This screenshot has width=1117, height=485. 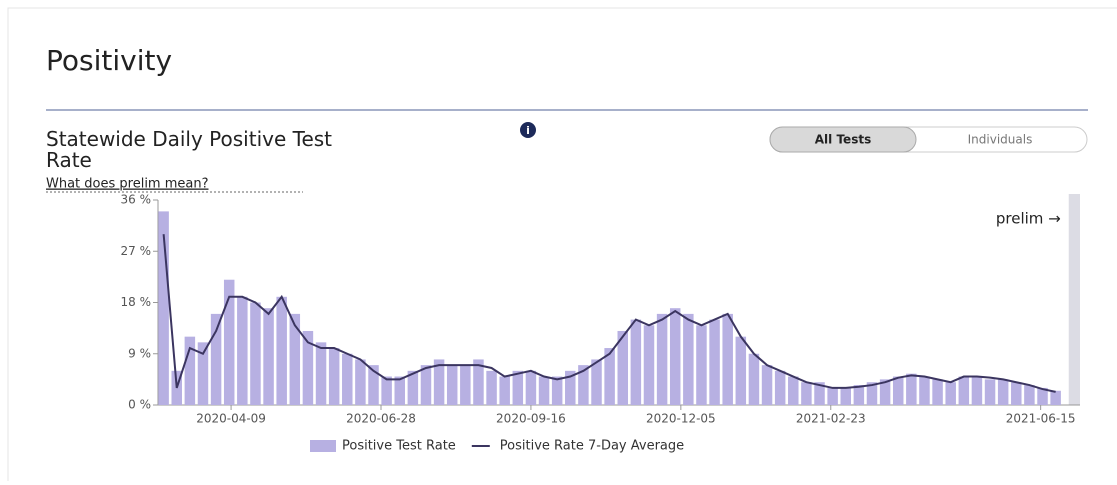 I want to click on toggle-option: Individuals, so click(x=1000, y=140).